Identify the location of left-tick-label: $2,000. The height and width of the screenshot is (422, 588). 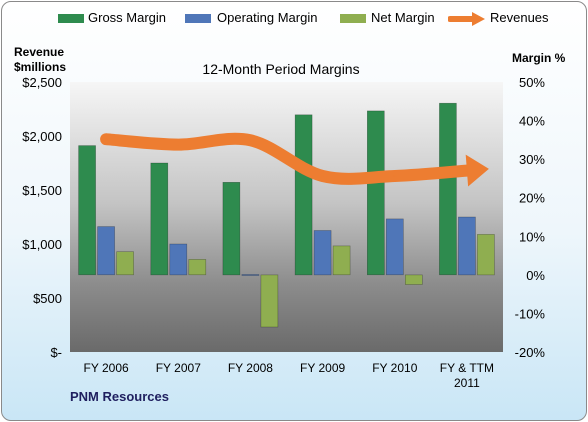
(42, 136).